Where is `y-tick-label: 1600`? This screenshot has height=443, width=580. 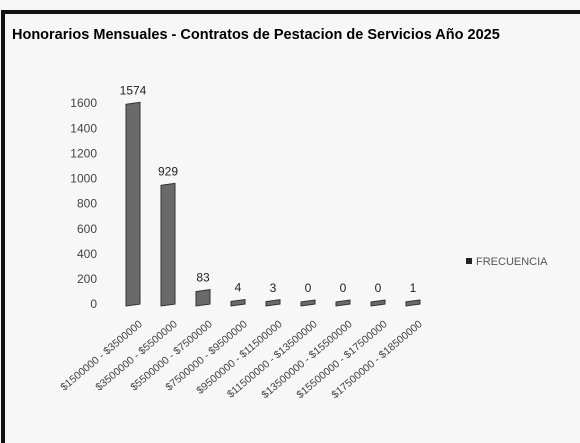
y-tick-label: 1600 is located at coordinates (83, 103).